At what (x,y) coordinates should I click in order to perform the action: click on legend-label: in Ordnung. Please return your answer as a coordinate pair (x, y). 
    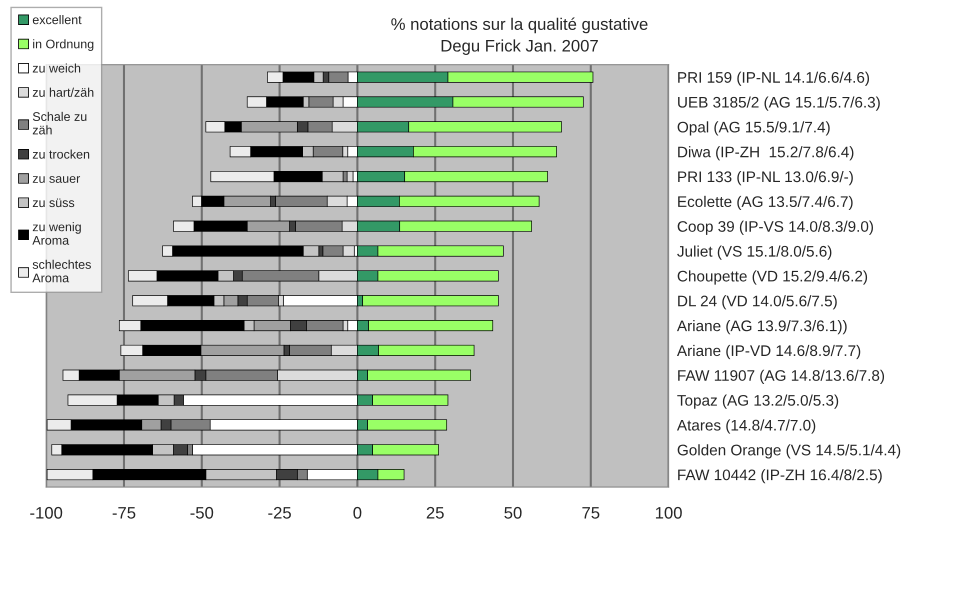
    Looking at the image, I should click on (63, 45).